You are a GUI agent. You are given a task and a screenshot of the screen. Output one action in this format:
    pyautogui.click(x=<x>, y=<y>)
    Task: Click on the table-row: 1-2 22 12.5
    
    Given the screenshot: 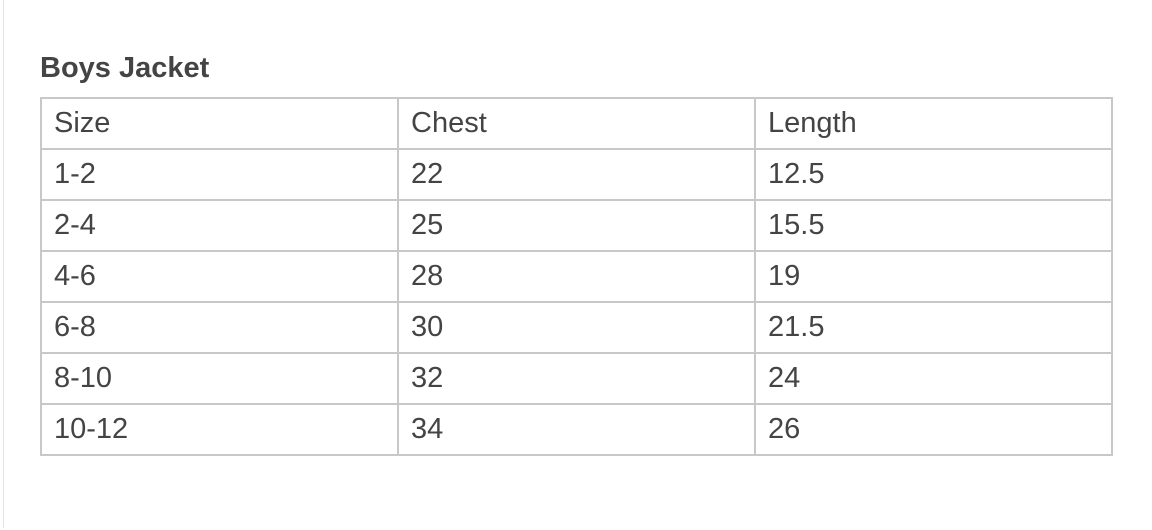 What is the action you would take?
    pyautogui.click(x=576, y=174)
    